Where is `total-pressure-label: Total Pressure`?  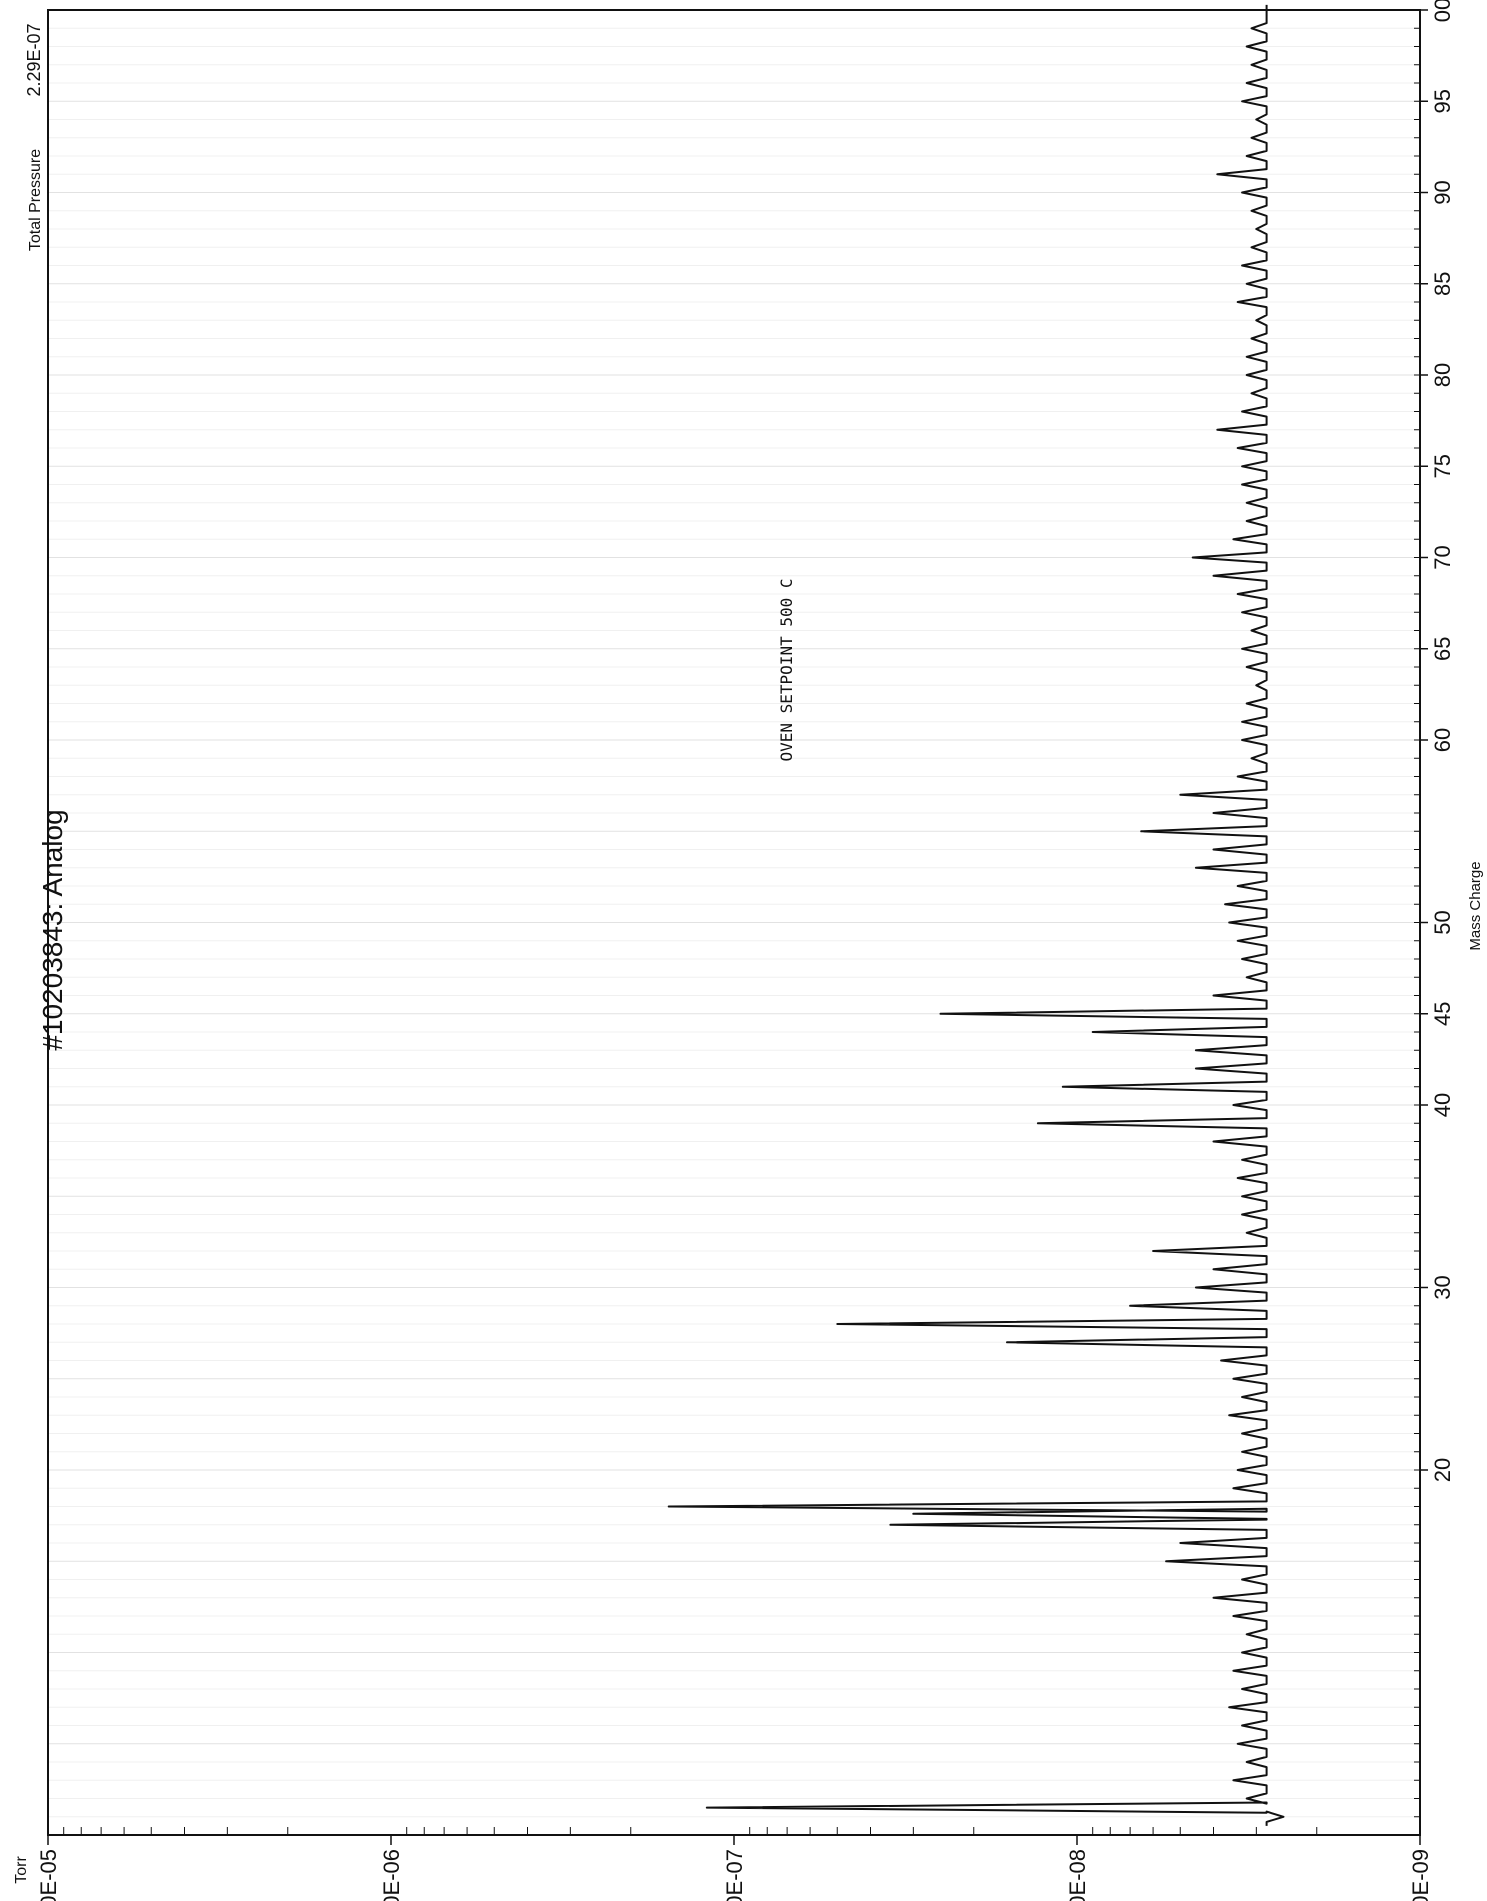 total-pressure-label: Total Pressure is located at coordinates (35, 200).